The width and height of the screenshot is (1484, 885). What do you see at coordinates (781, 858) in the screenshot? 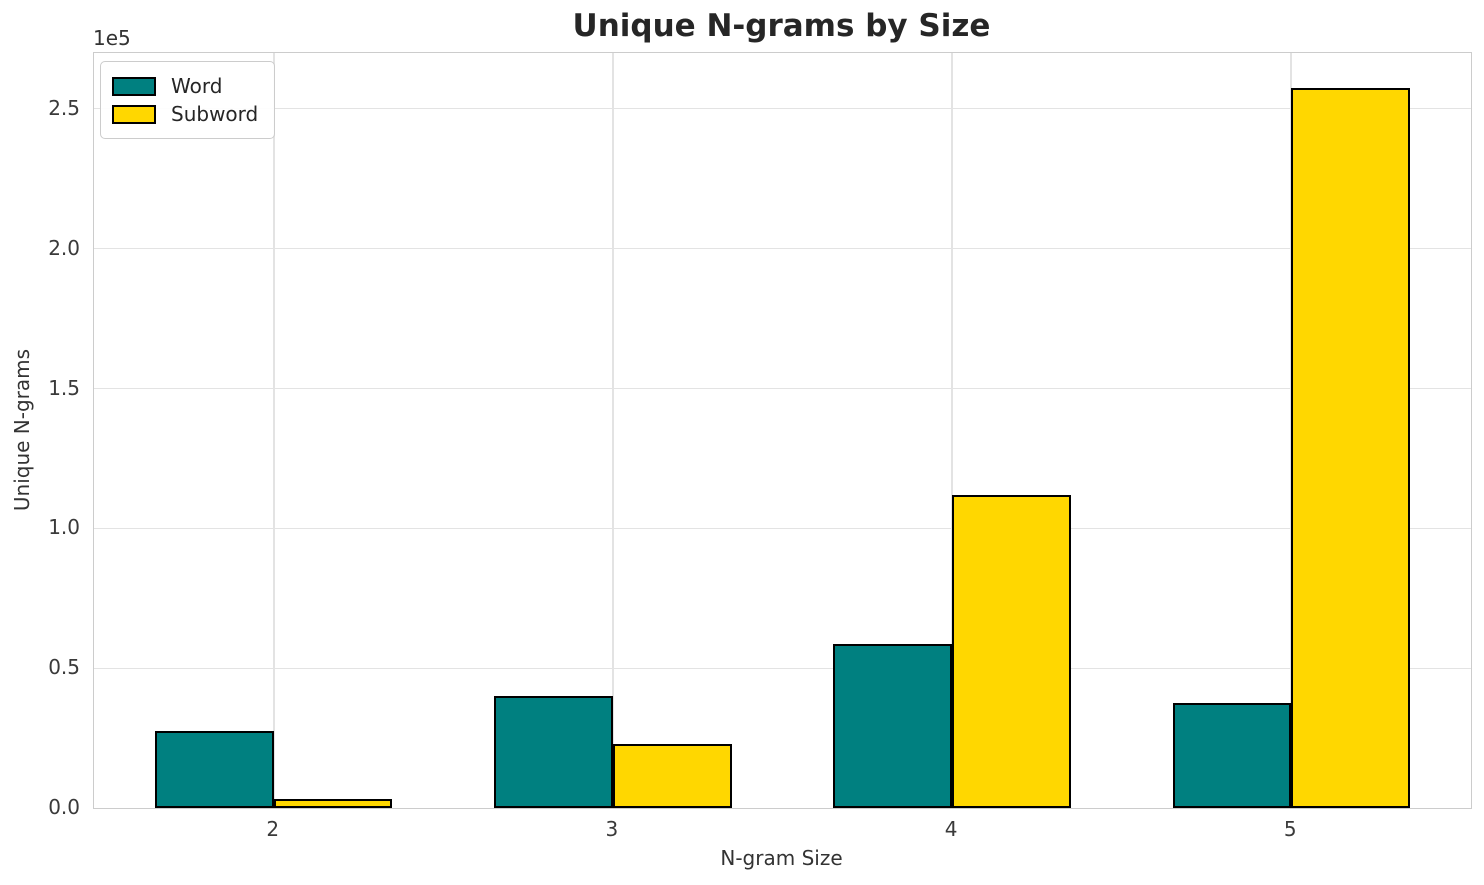
I see `x-axis-label: N-gram Size` at bounding box center [781, 858].